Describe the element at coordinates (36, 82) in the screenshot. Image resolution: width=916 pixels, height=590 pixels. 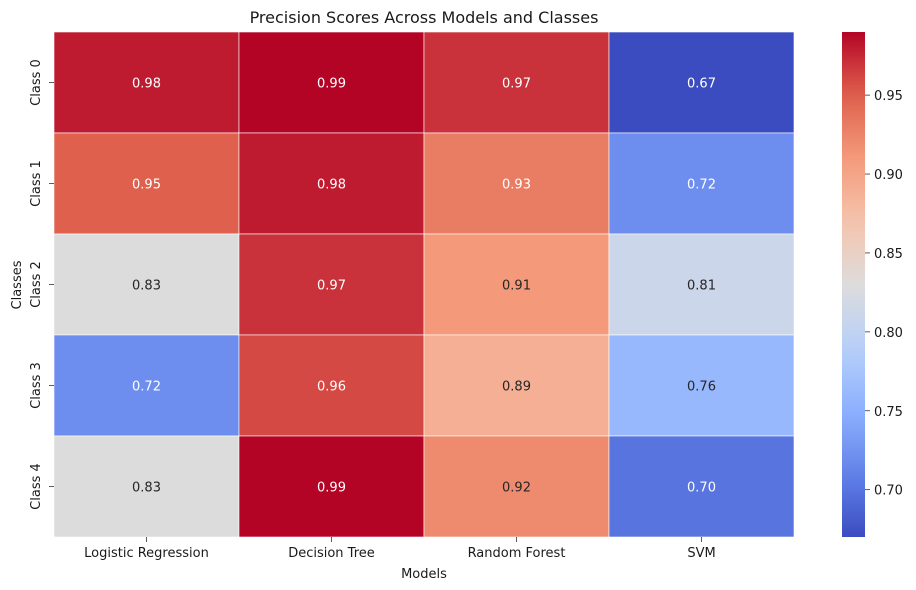
I see `y-tick-label: Class 0` at that location.